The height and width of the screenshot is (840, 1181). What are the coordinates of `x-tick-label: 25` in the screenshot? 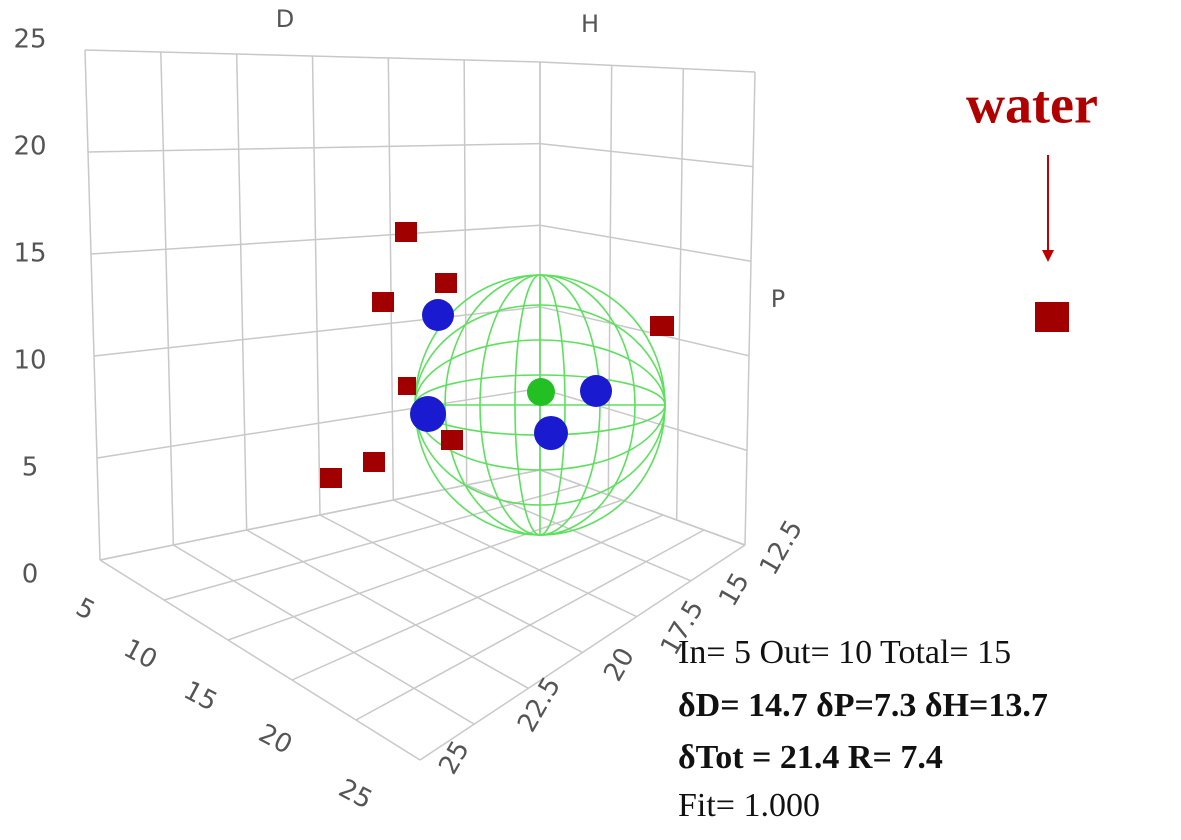 It's located at (355, 795).